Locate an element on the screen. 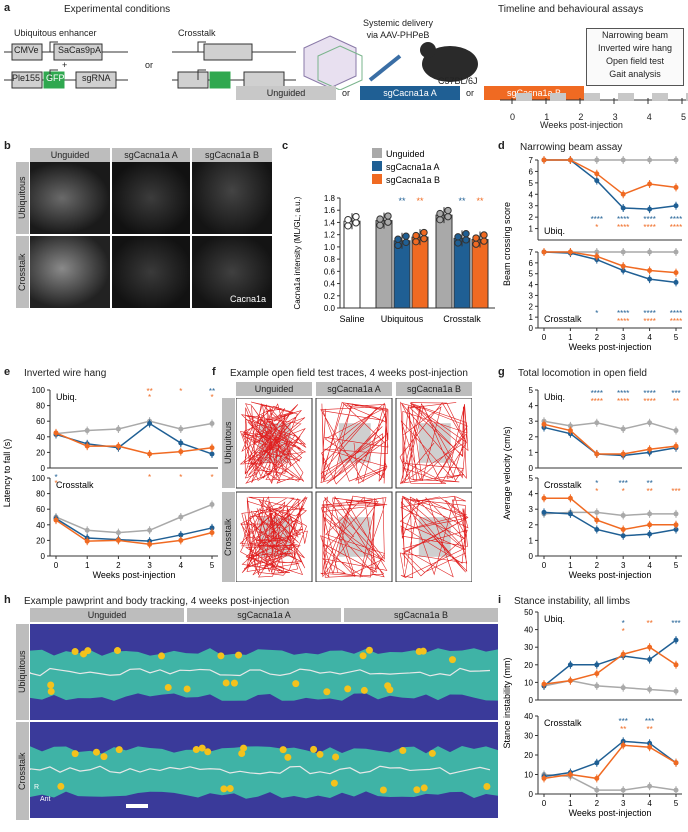  y-tick-label: 30 is located at coordinates (528, 736).